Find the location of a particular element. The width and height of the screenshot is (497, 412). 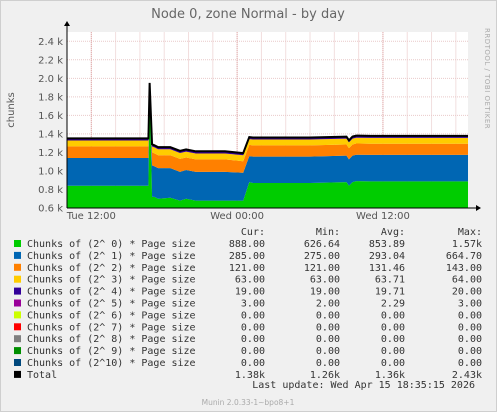

legend-series-name: Chunks of (2^ 3) * Page size is located at coordinates (111, 280).